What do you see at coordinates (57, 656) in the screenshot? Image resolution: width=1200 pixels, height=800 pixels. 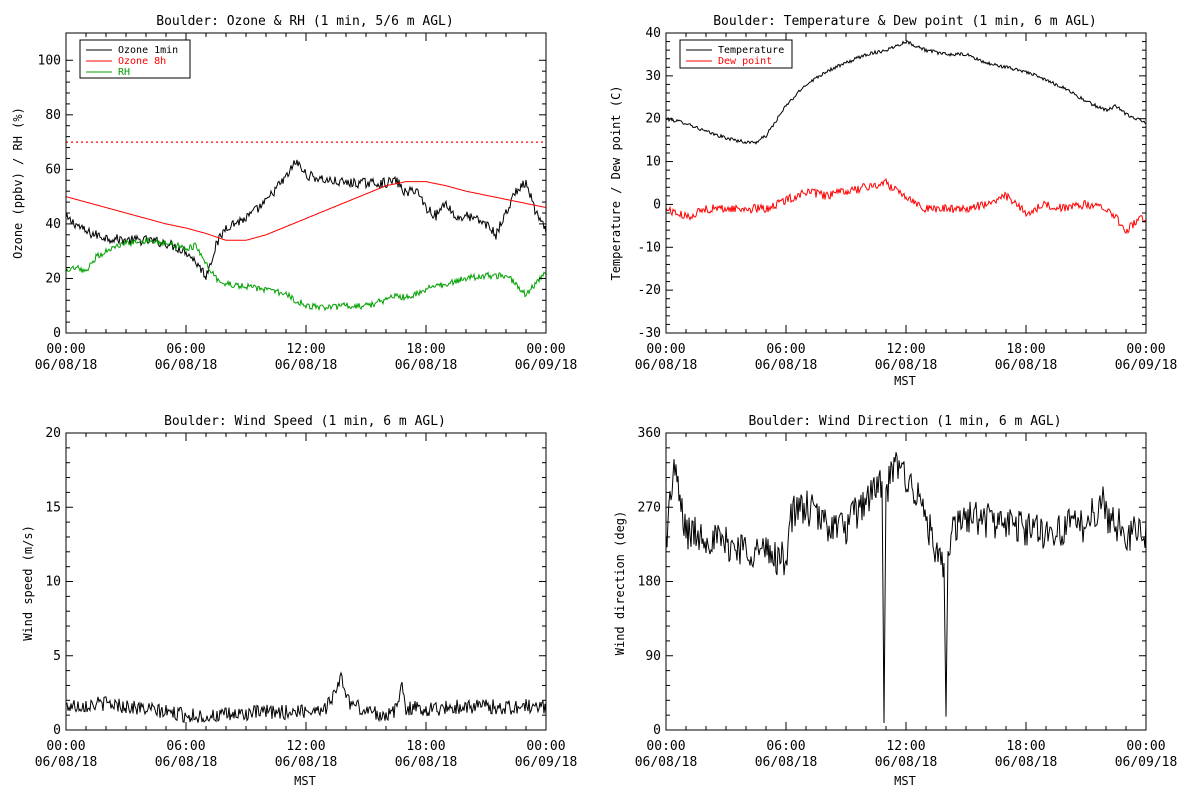 I see `y-tick-label: 5` at bounding box center [57, 656].